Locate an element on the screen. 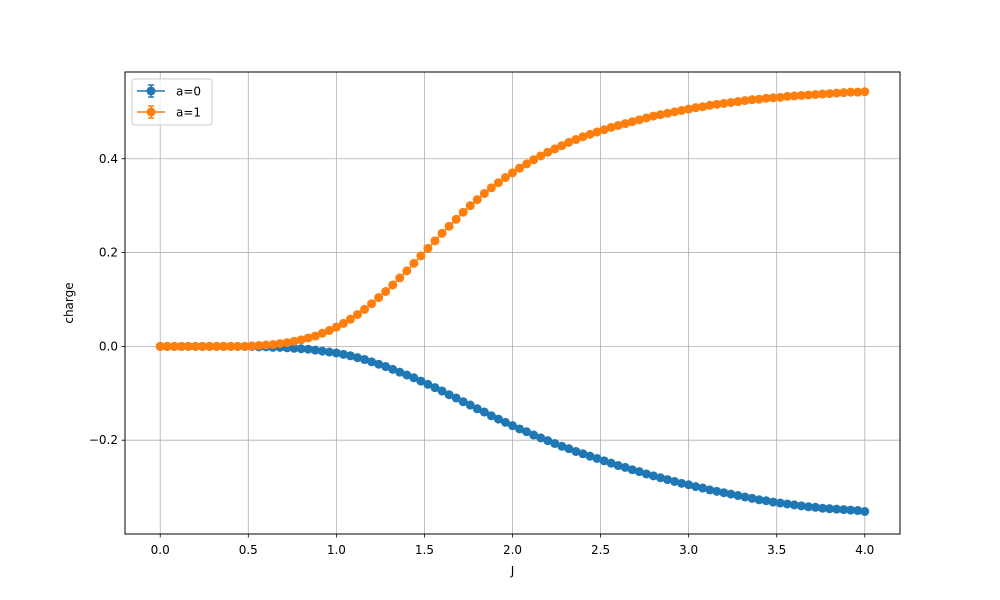 The height and width of the screenshot is (600, 1000). x-tick-label: 0.5 is located at coordinates (248, 550).